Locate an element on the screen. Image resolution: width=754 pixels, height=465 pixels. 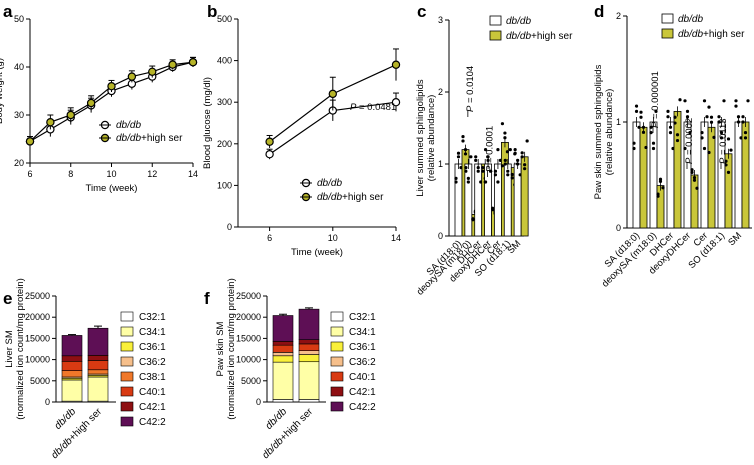
panel-label-b: b is located at coordinates (212, 11).